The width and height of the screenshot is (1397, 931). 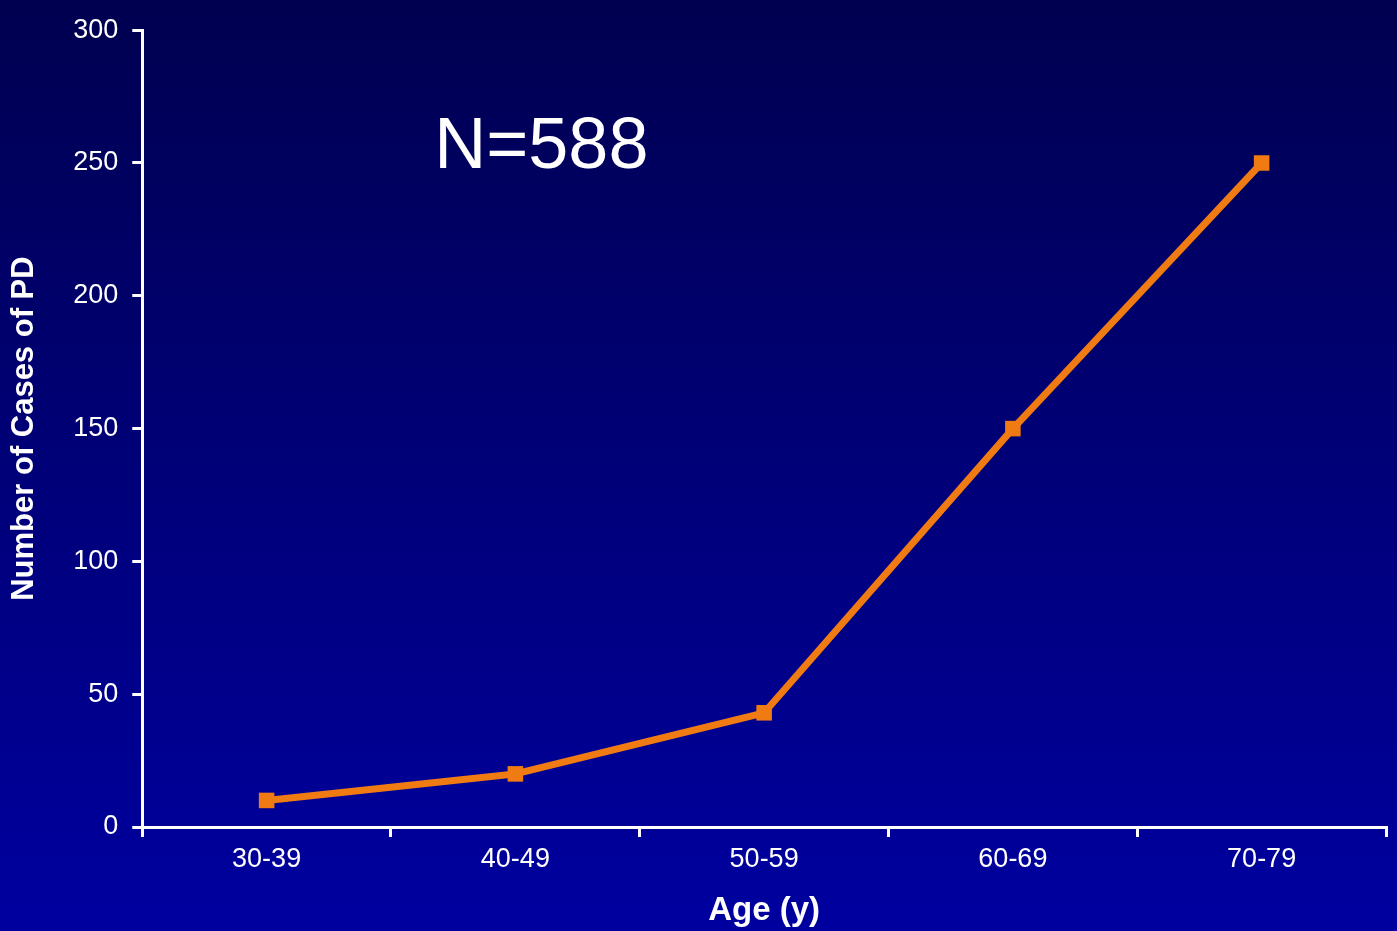 What do you see at coordinates (103, 692) in the screenshot?
I see `y-tick-label: 50` at bounding box center [103, 692].